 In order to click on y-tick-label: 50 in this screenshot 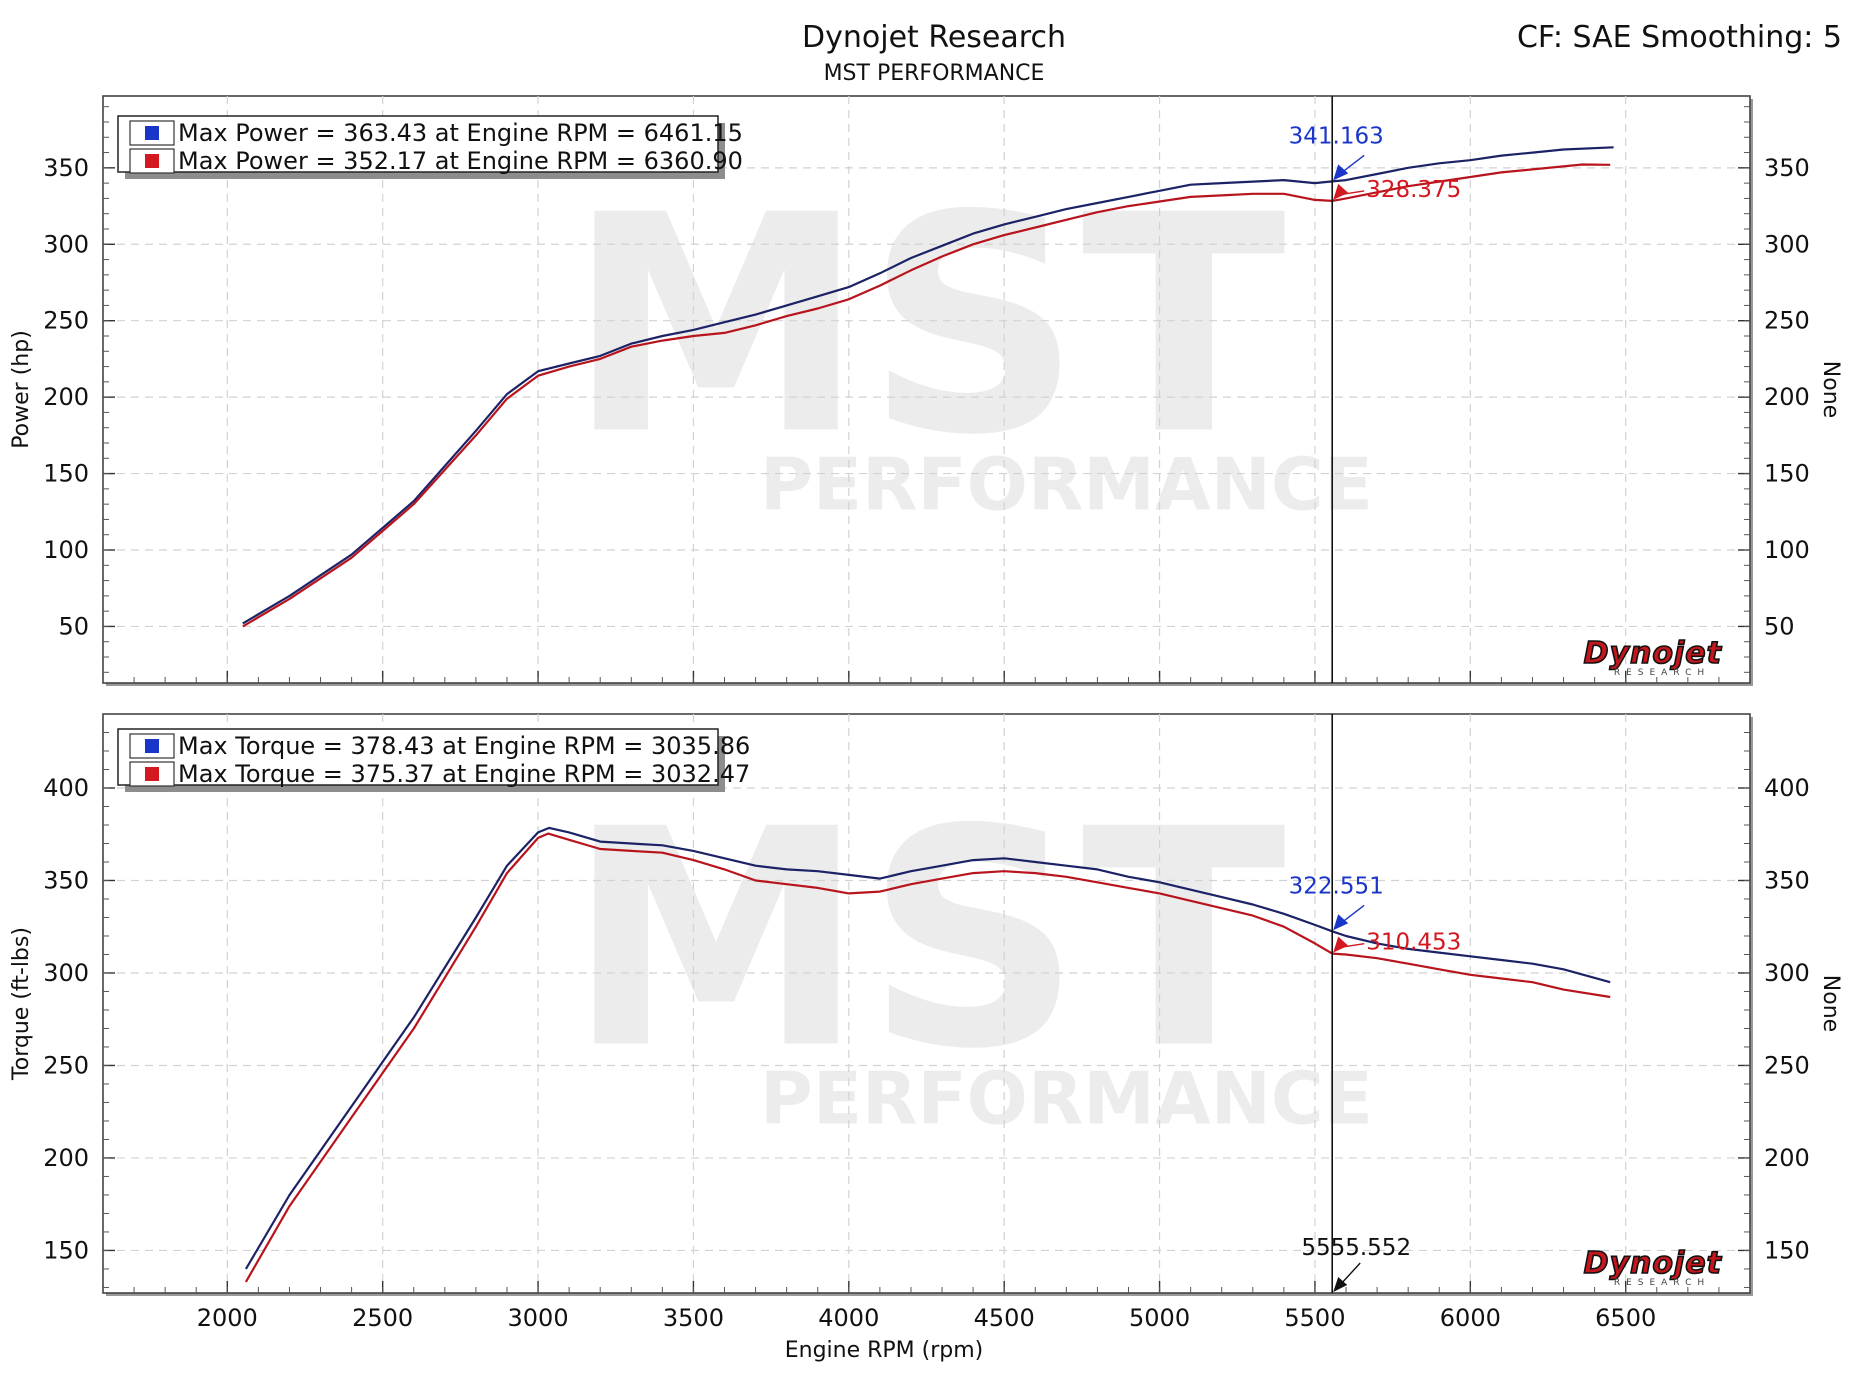, I will do `click(73, 626)`.